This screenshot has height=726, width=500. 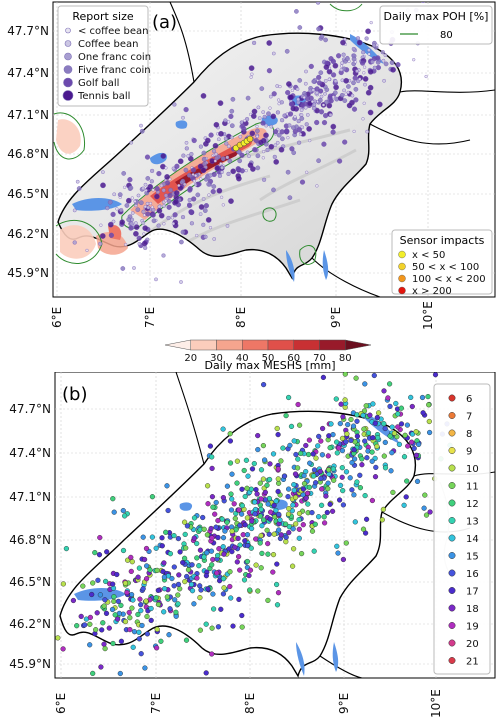 What do you see at coordinates (428, 315) in the screenshot?
I see `x-tick: 10°E` at bounding box center [428, 315].